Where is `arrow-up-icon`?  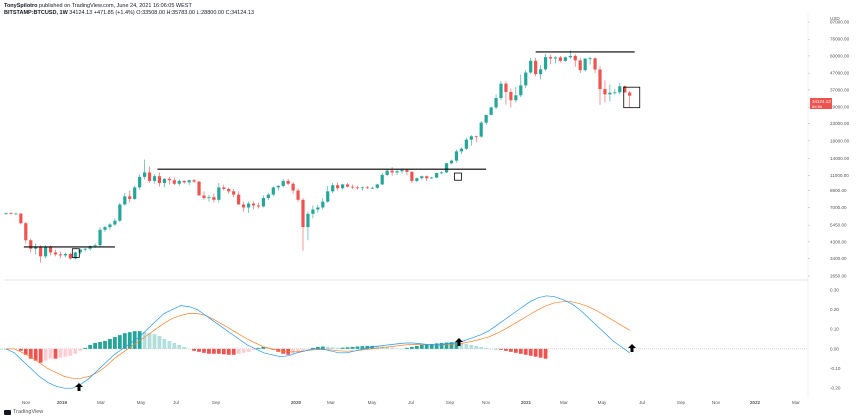
arrow-up-icon is located at coordinates (79, 387).